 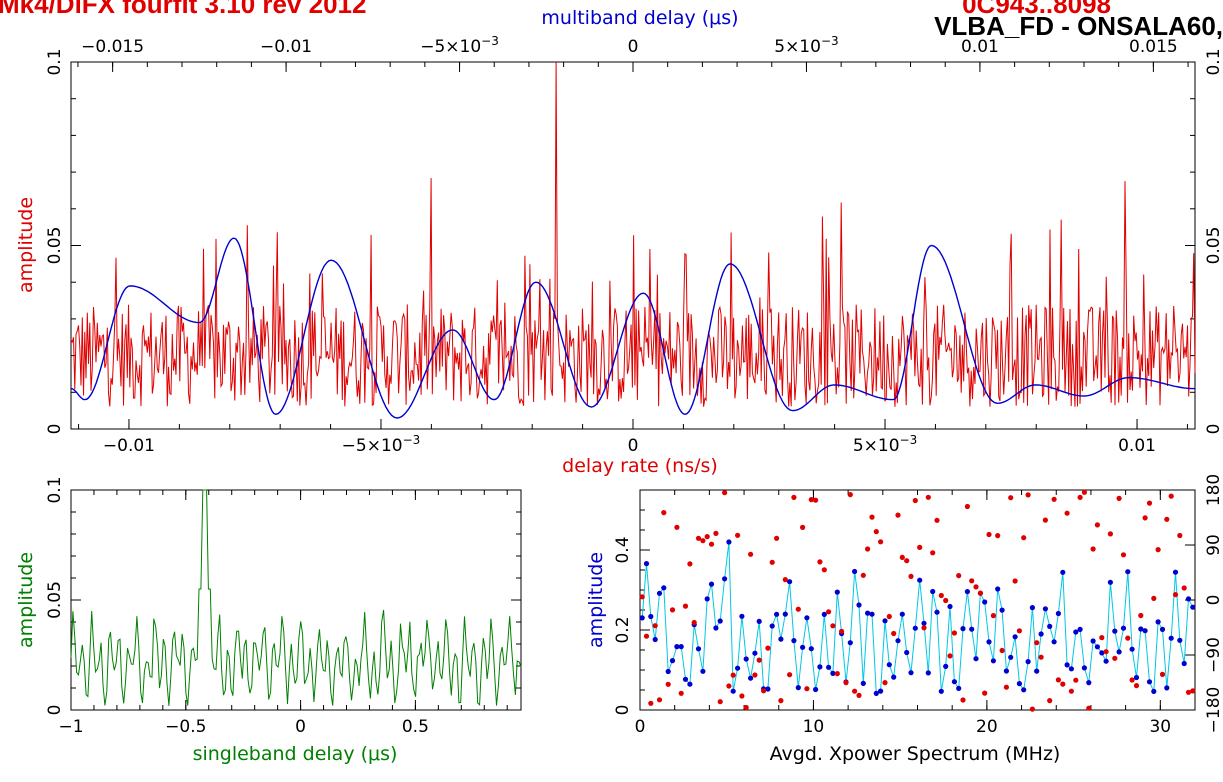 I want to click on xpower-amplitude-axis-label: amplitude, so click(x=596, y=600).